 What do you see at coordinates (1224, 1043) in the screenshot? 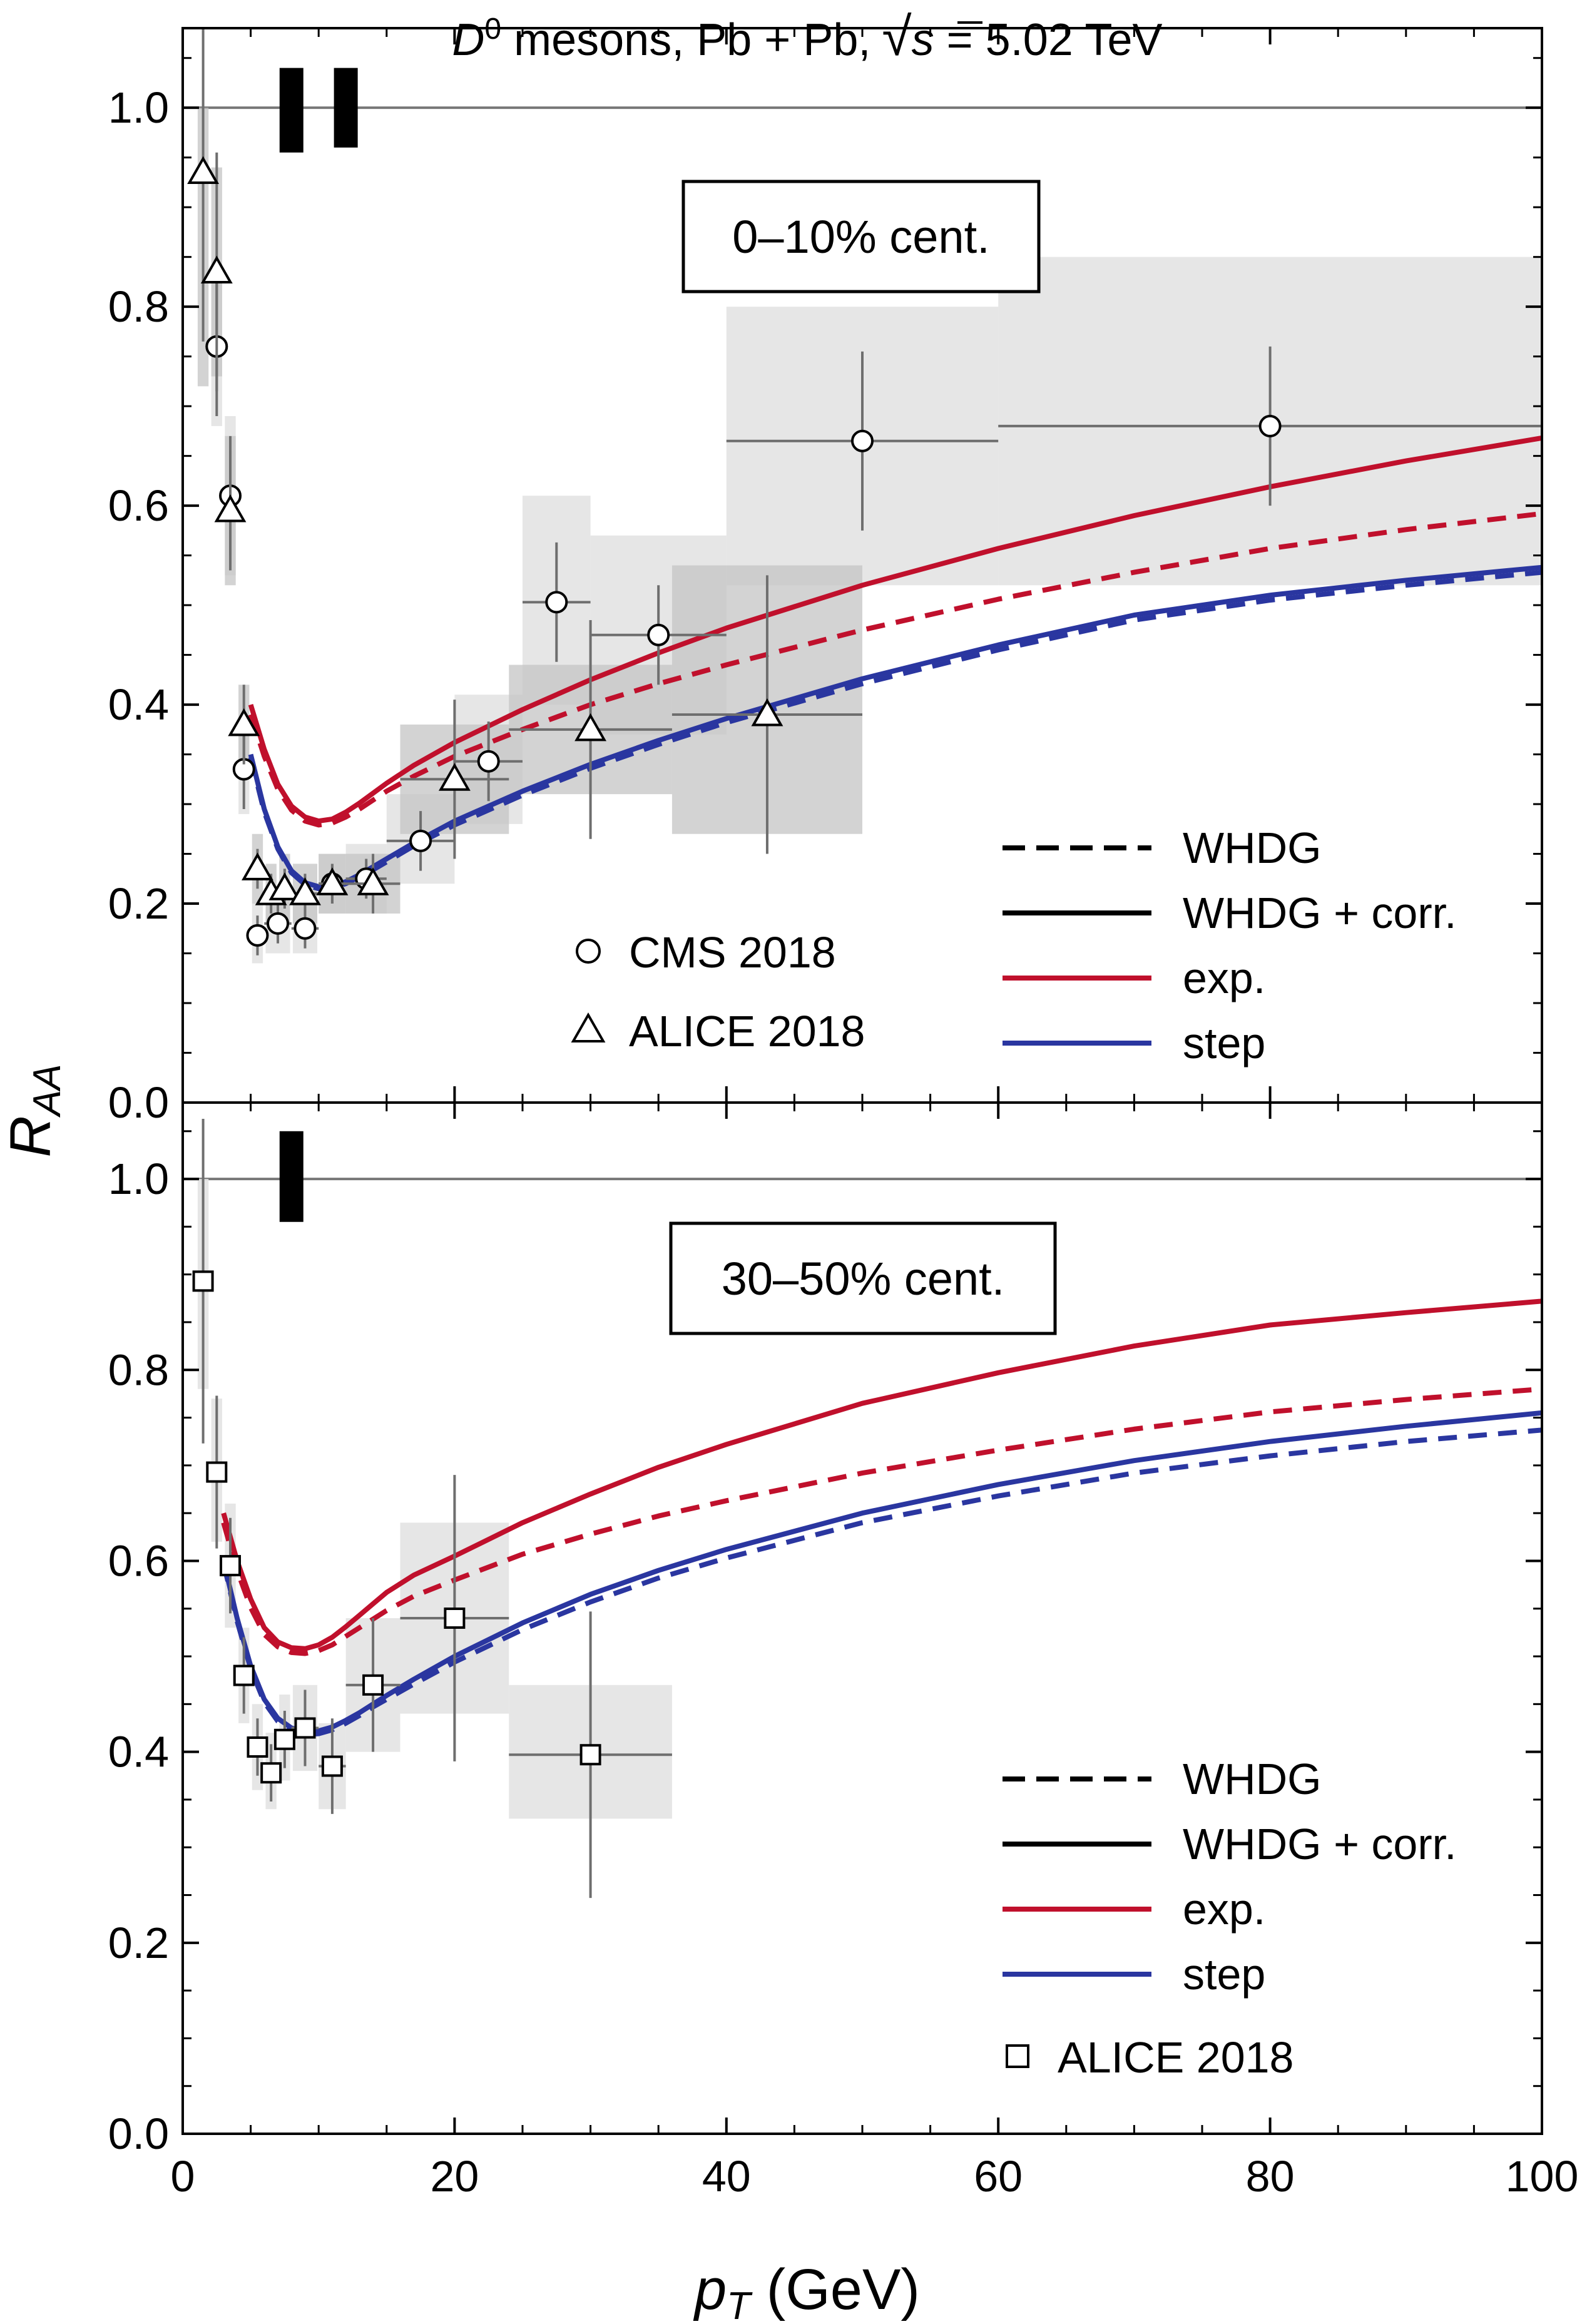
I see `top-legend-label-3: step` at bounding box center [1224, 1043].